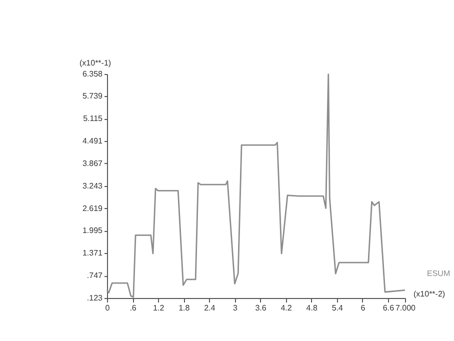  What do you see at coordinates (430, 294) in the screenshot?
I see `x-axis-title: (x10**-2)` at bounding box center [430, 294].